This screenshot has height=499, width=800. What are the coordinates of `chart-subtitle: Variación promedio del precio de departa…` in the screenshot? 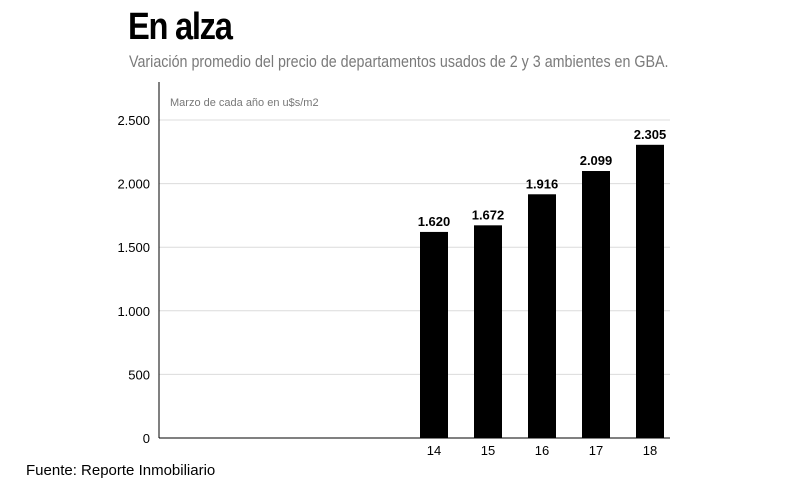 It's located at (399, 61).